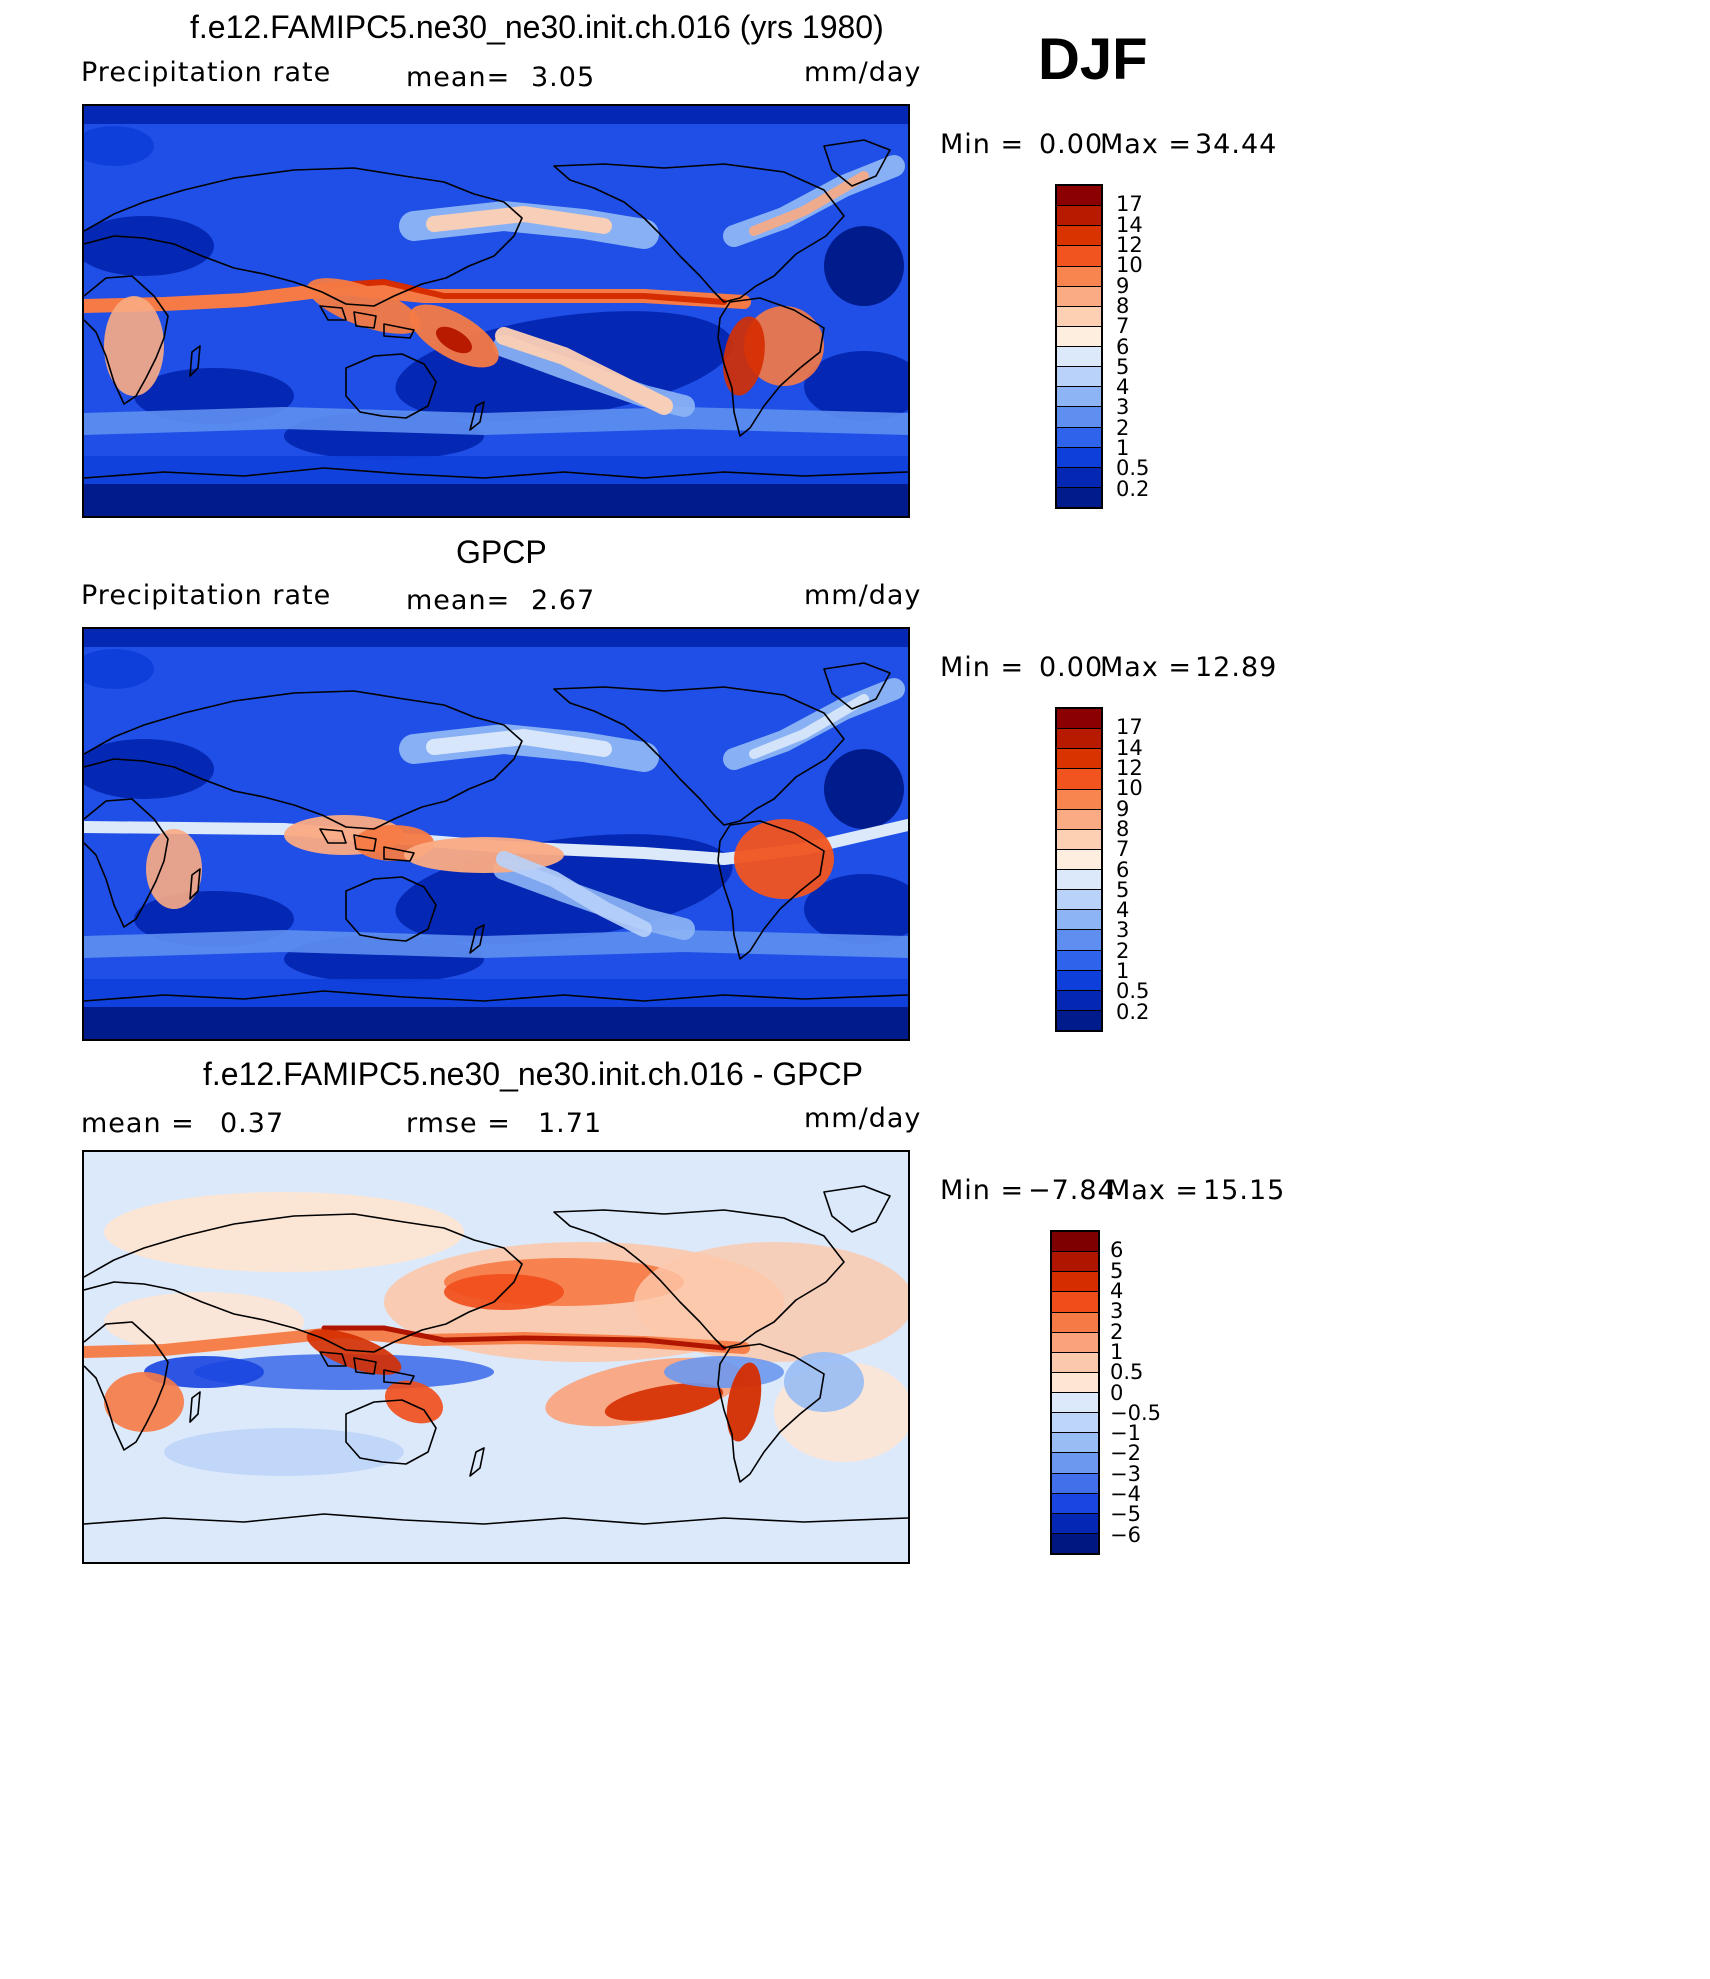 Image resolution: width=1710 pixels, height=1979 pixels. Describe the element at coordinates (206, 72) in the screenshot. I see `panel1-variable-label: Precipitation rate` at that location.